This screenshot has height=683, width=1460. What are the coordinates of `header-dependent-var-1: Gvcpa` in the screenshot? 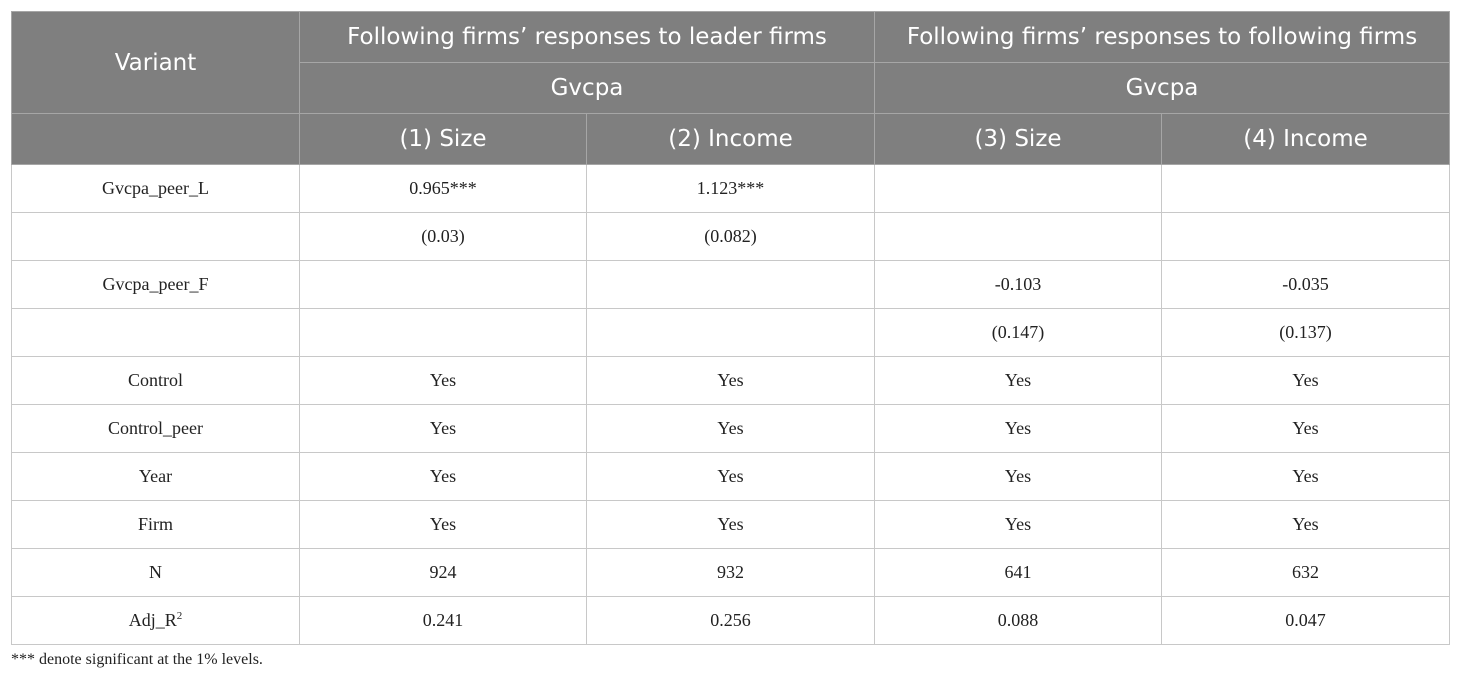 It's located at (587, 88).